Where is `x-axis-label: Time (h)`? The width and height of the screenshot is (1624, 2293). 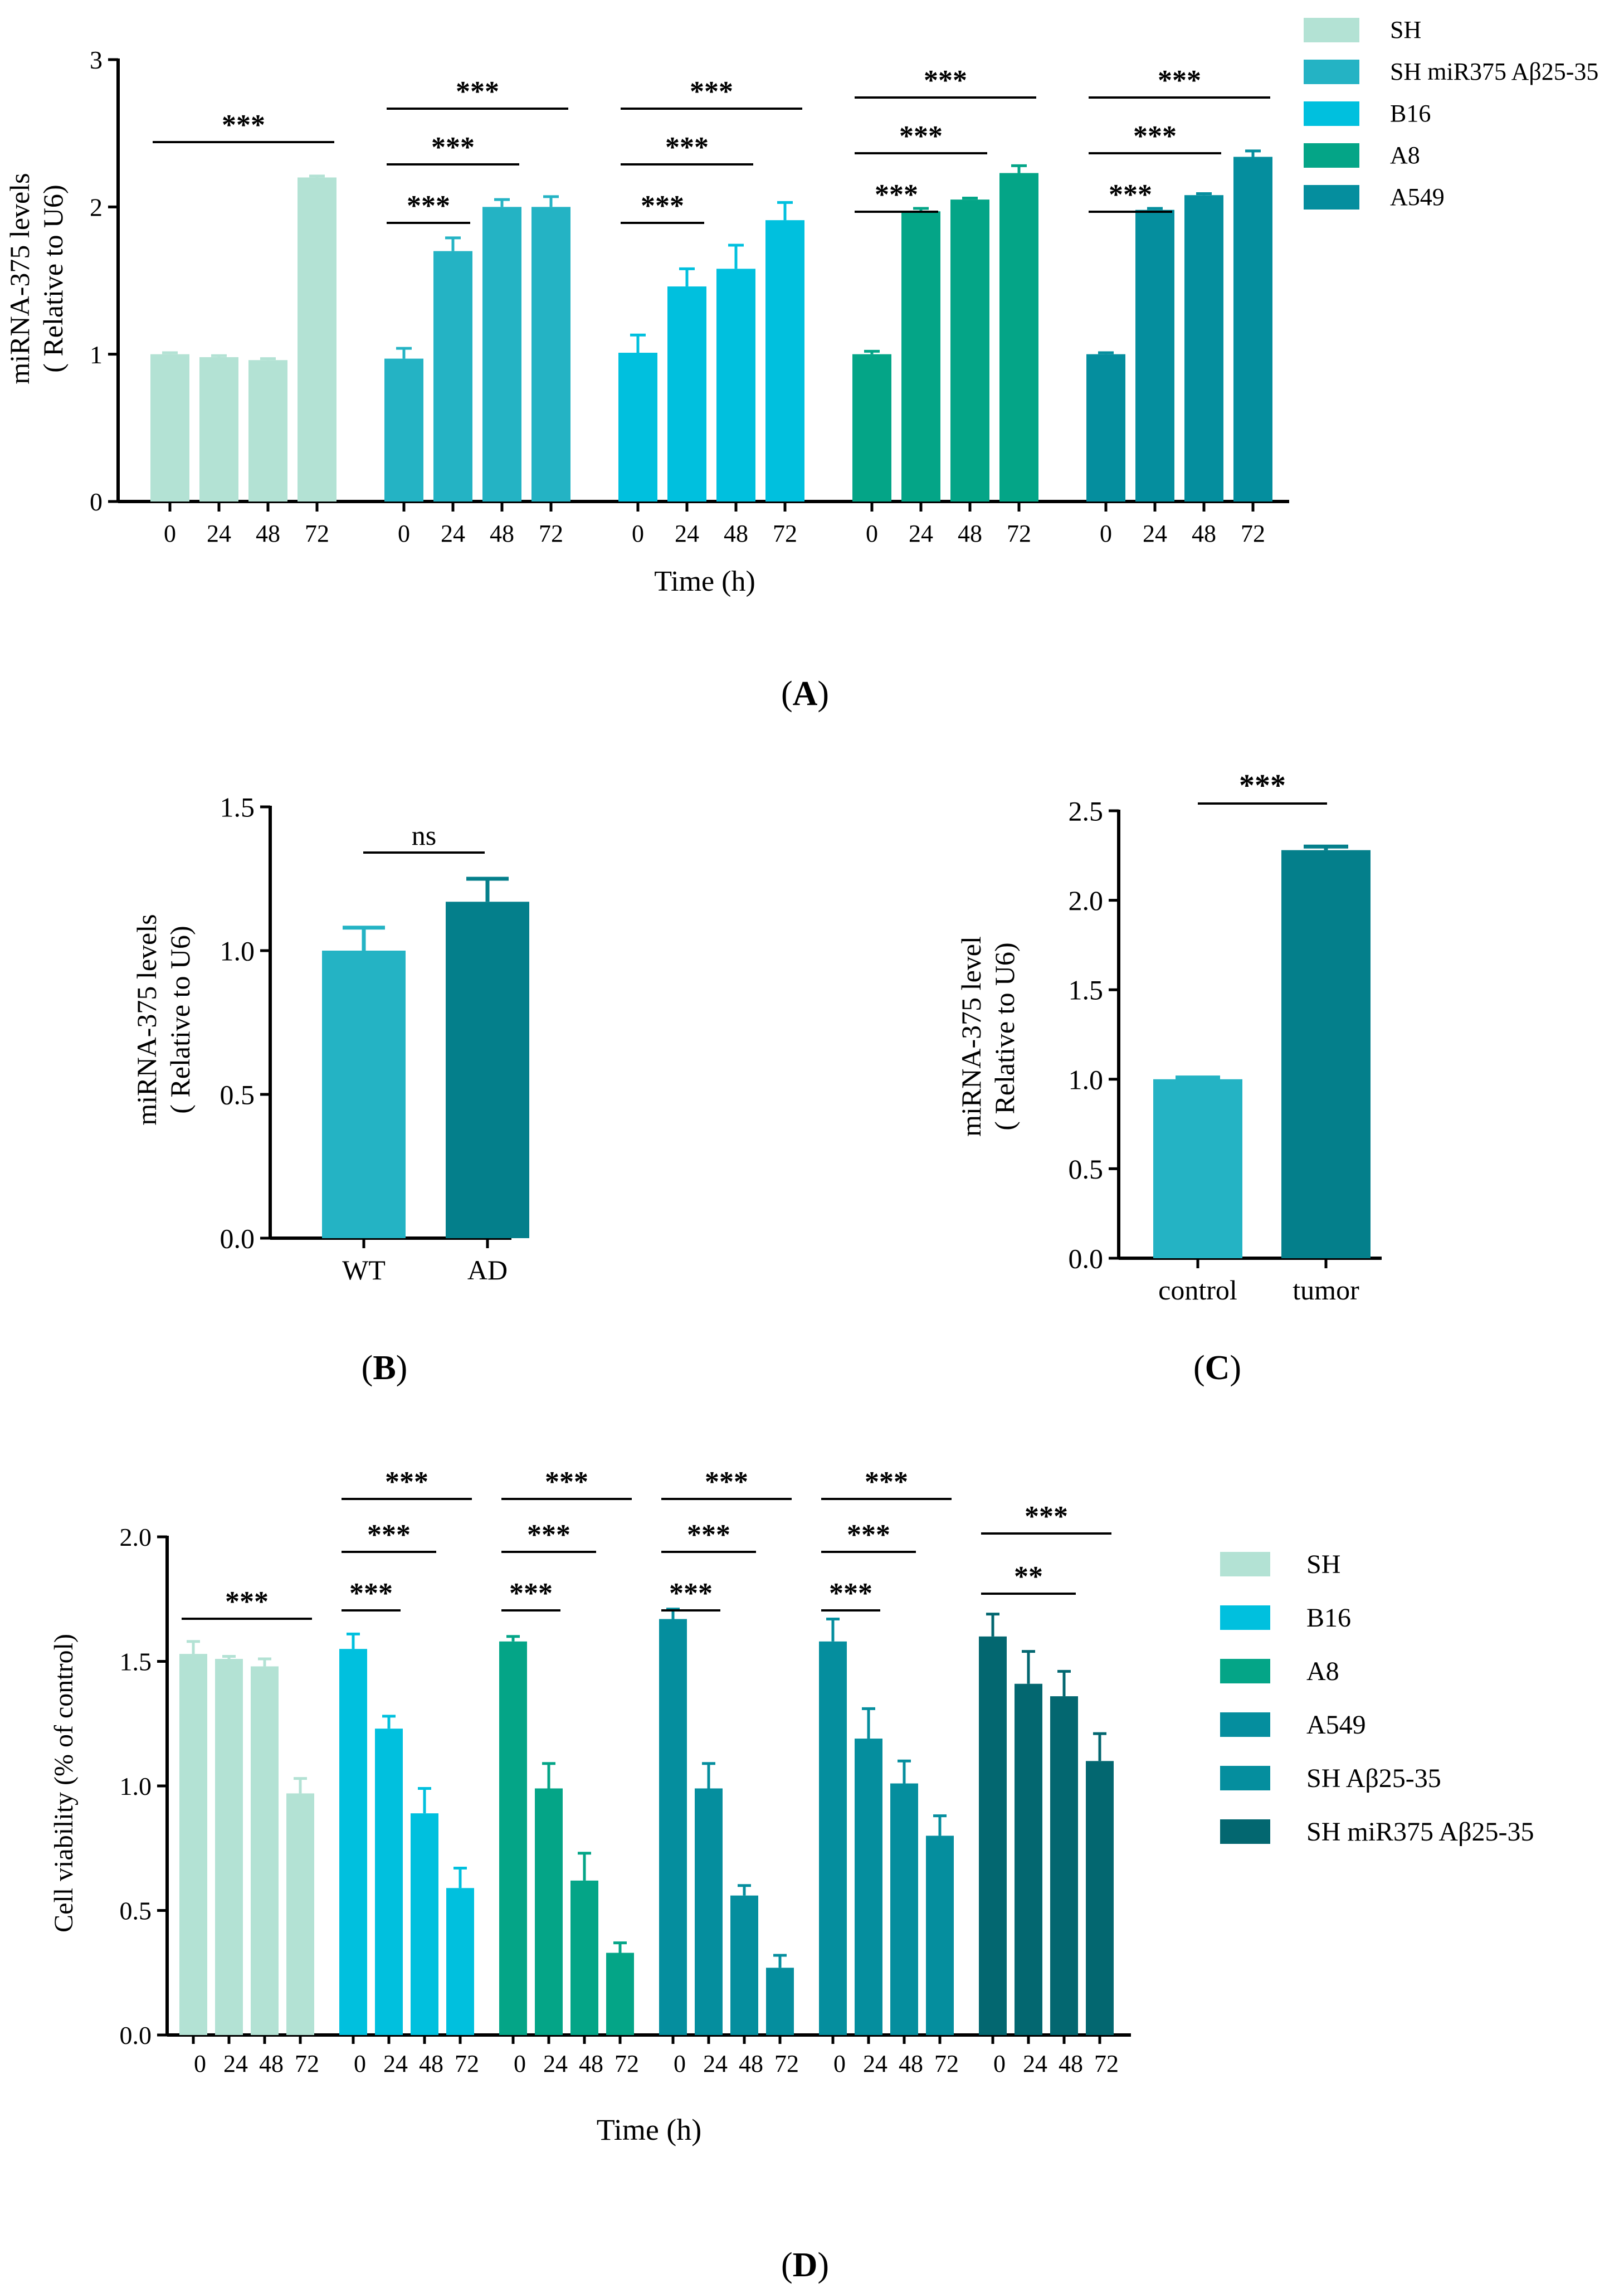
x-axis-label: Time (h) is located at coordinates (704, 581).